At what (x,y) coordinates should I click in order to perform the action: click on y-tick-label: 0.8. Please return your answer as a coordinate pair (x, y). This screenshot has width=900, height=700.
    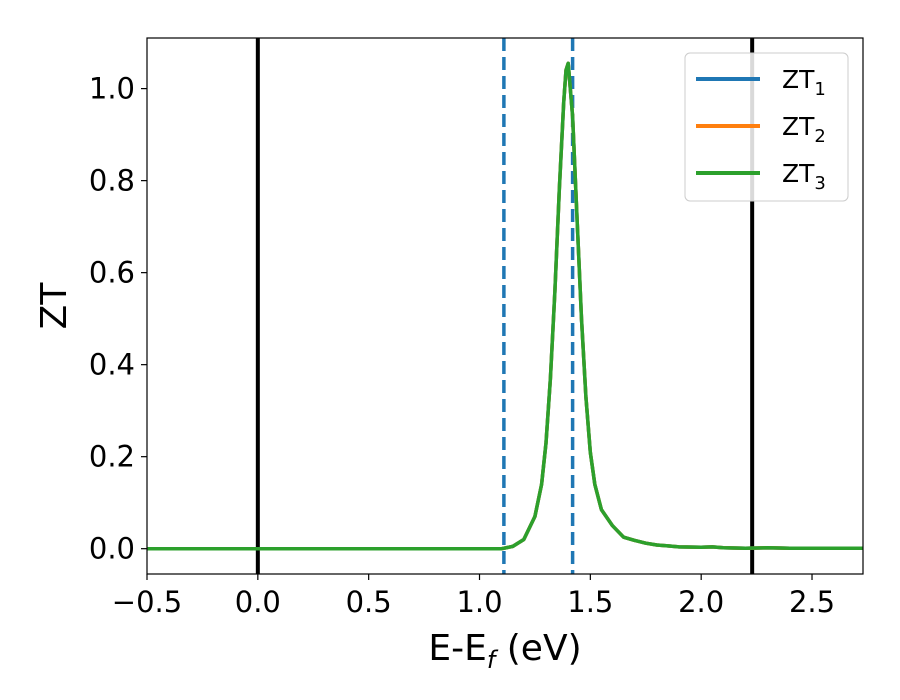
    Looking at the image, I should click on (112, 181).